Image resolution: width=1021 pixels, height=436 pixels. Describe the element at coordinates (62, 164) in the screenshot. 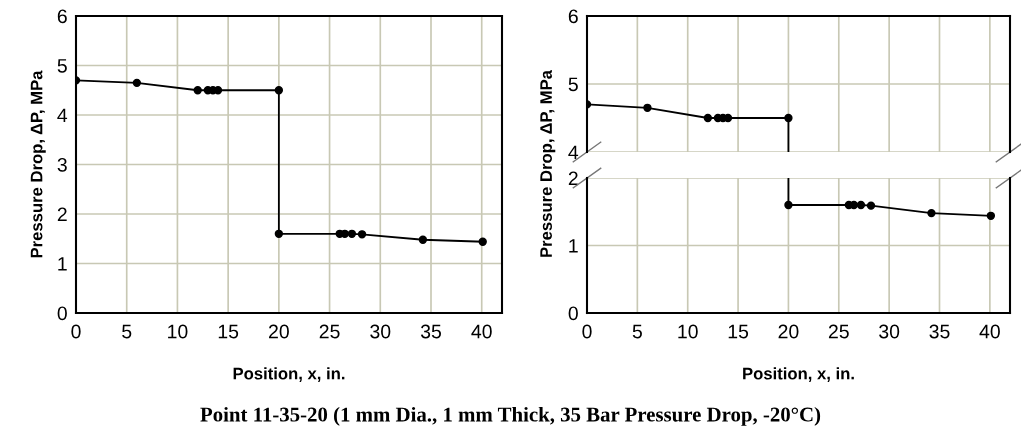

I see `y-tick-label: 3` at that location.